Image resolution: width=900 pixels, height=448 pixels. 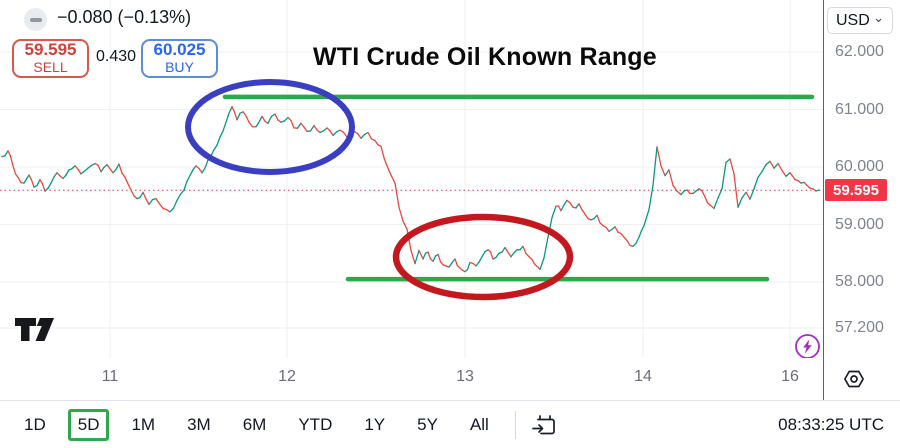 I want to click on scale-settings-icon, so click(x=854, y=379).